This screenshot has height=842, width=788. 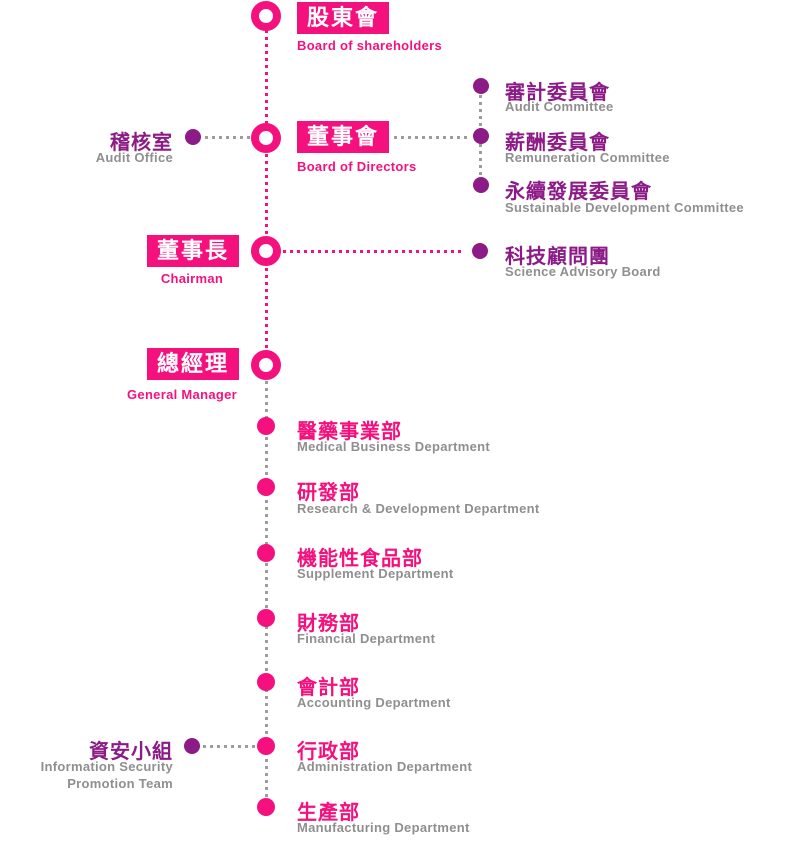 What do you see at coordinates (432, 137) in the screenshot?
I see `line-board-committees` at bounding box center [432, 137].